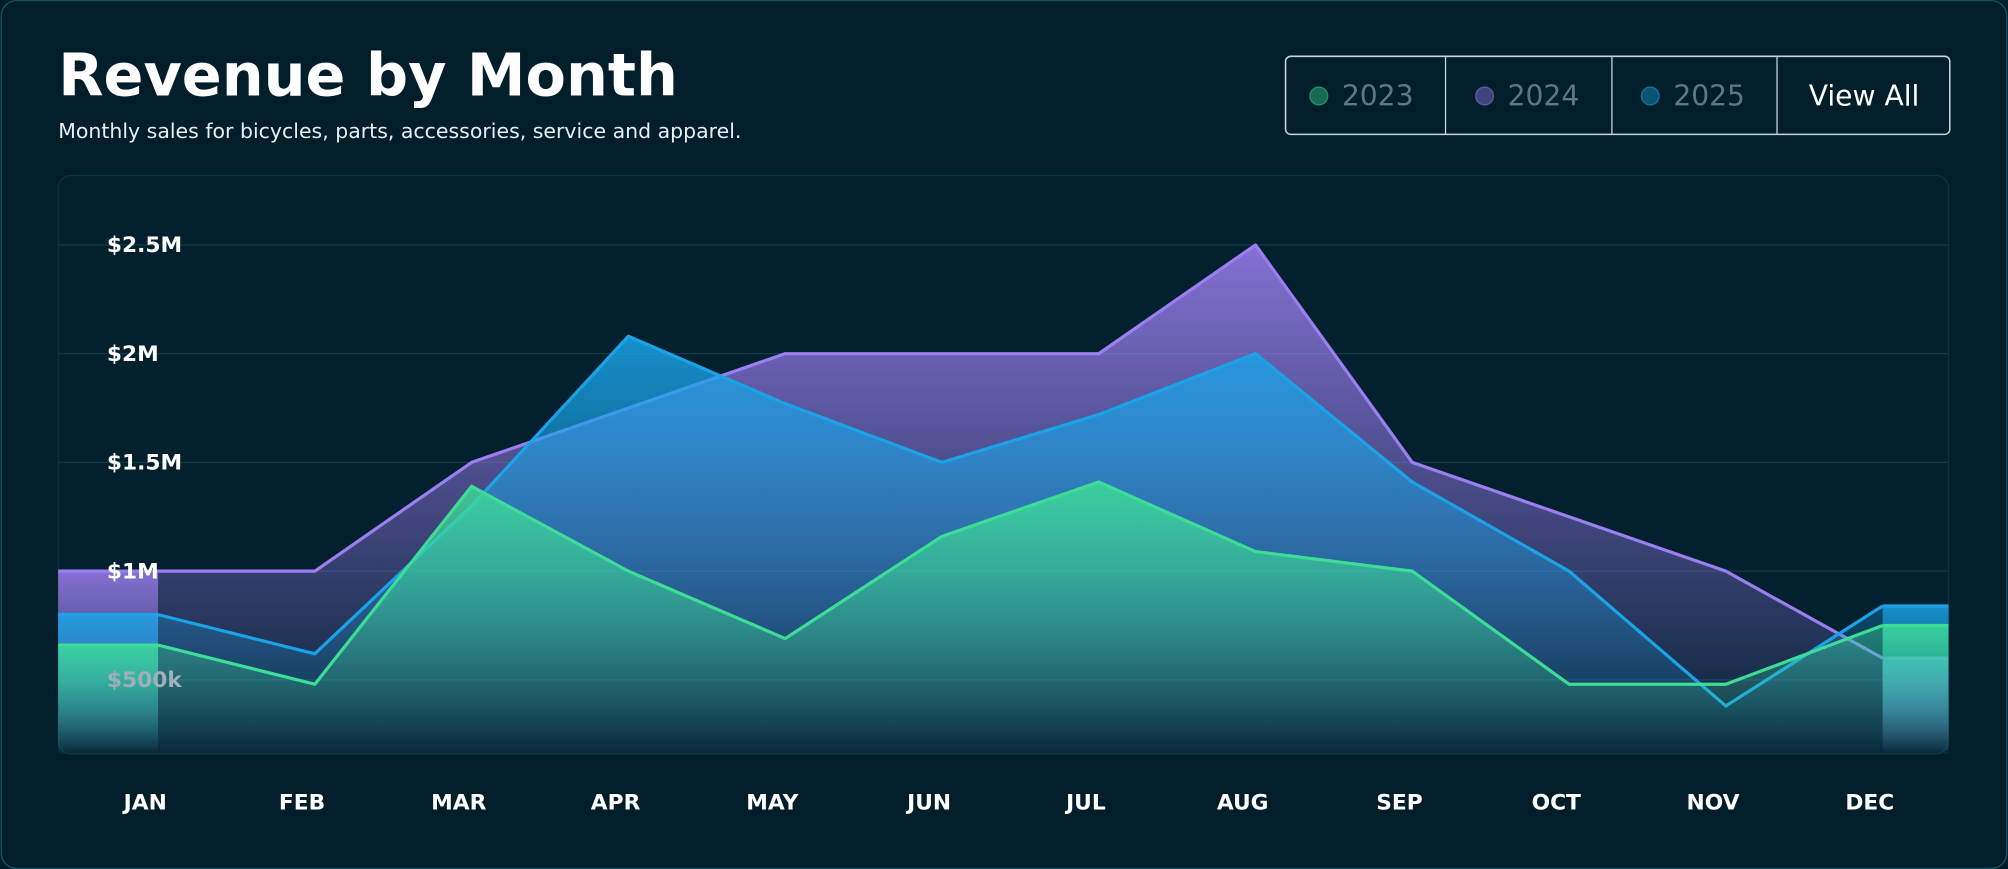 The width and height of the screenshot is (2008, 869). Describe the element at coordinates (1556, 803) in the screenshot. I see `x-tick-label: OCT` at that location.